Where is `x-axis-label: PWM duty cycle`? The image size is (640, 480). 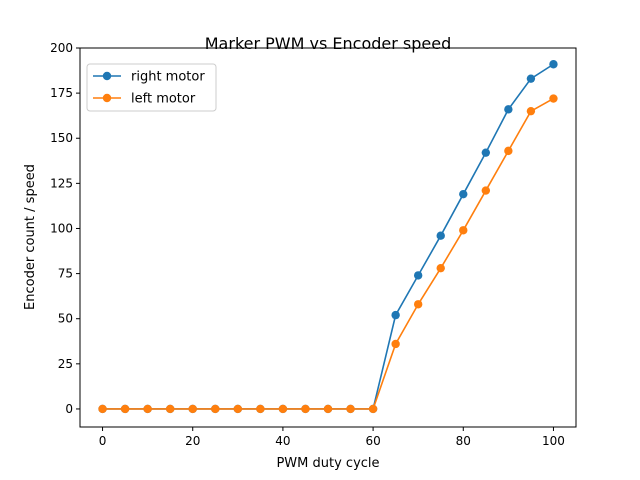
x-axis-label: PWM duty cycle is located at coordinates (327, 463).